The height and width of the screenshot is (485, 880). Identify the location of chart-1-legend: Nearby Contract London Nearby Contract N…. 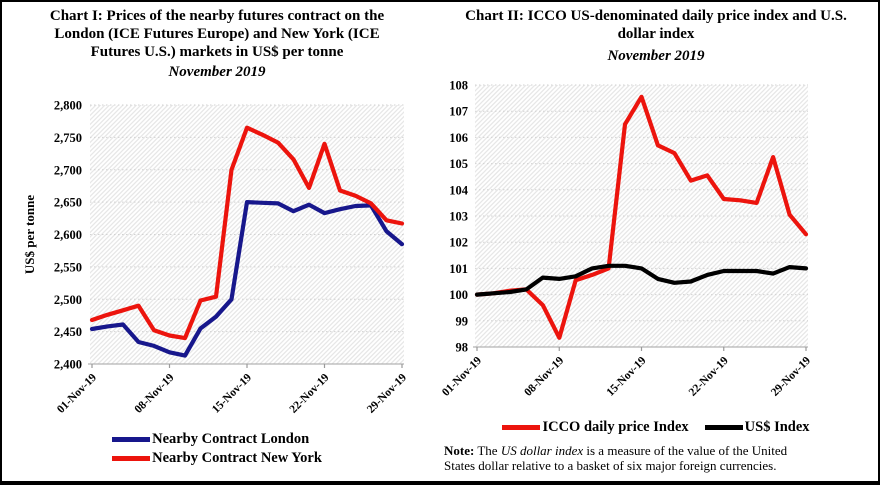
(217, 449).